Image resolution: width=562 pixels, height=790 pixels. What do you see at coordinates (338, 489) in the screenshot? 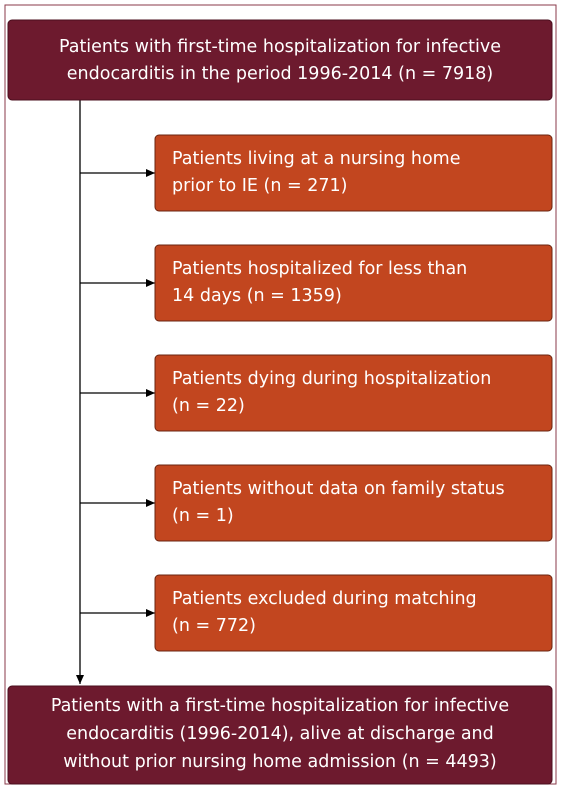
I see `box-text: Patients without data on family status` at bounding box center [338, 489].